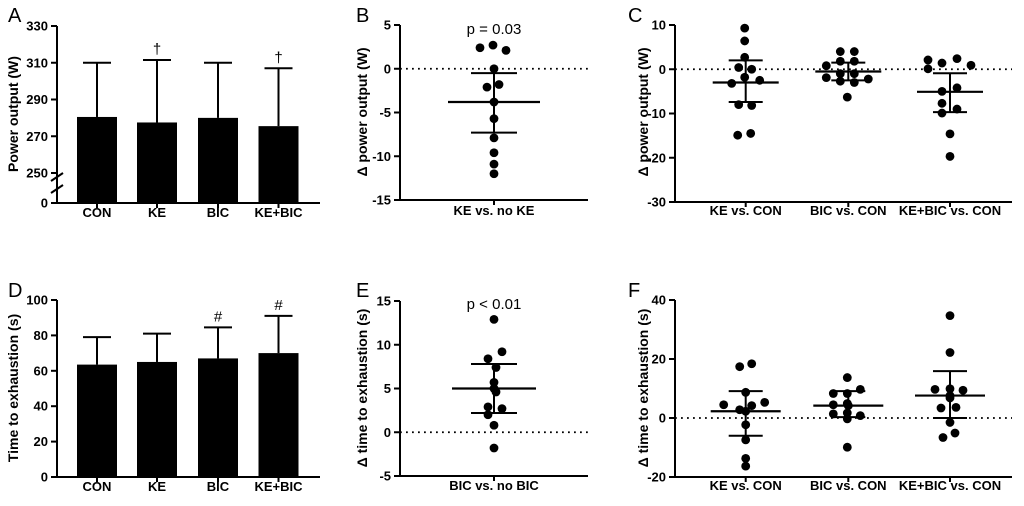 The width and height of the screenshot is (1024, 506). Describe the element at coordinates (15, 16) in the screenshot. I see `panel-letter: A` at that location.